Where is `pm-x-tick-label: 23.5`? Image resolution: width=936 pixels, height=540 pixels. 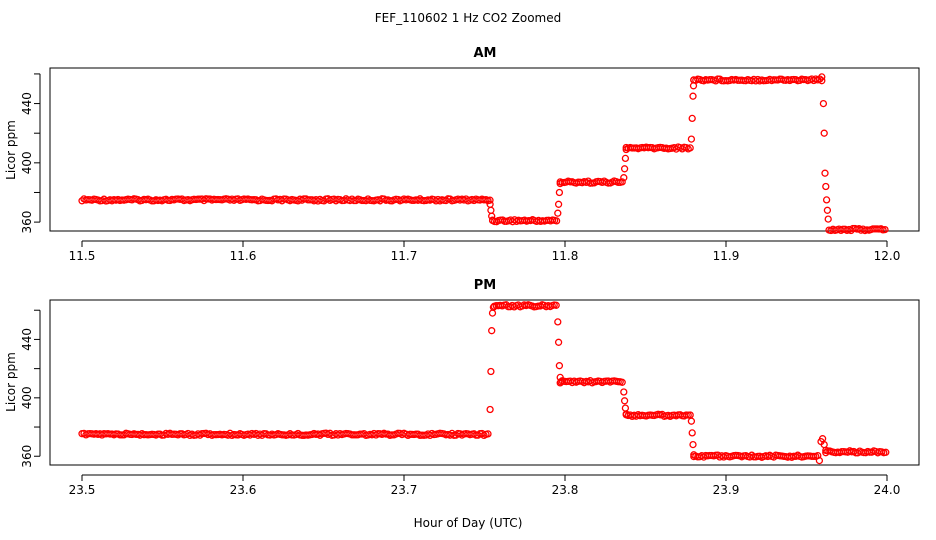 pm-x-tick-label: 23.5 is located at coordinates (82, 490).